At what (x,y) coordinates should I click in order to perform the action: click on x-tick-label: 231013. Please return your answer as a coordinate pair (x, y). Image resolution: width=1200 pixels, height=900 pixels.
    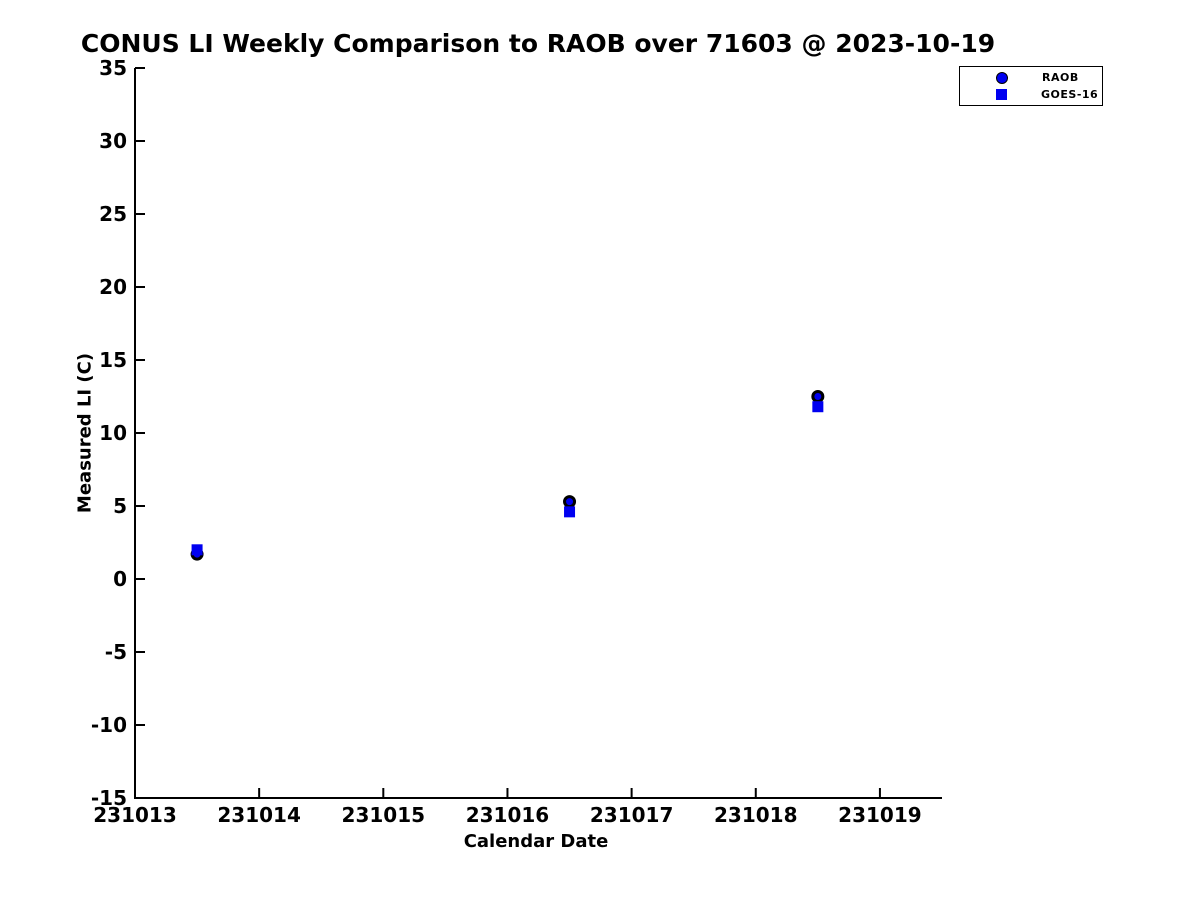
    Looking at the image, I should click on (135, 815).